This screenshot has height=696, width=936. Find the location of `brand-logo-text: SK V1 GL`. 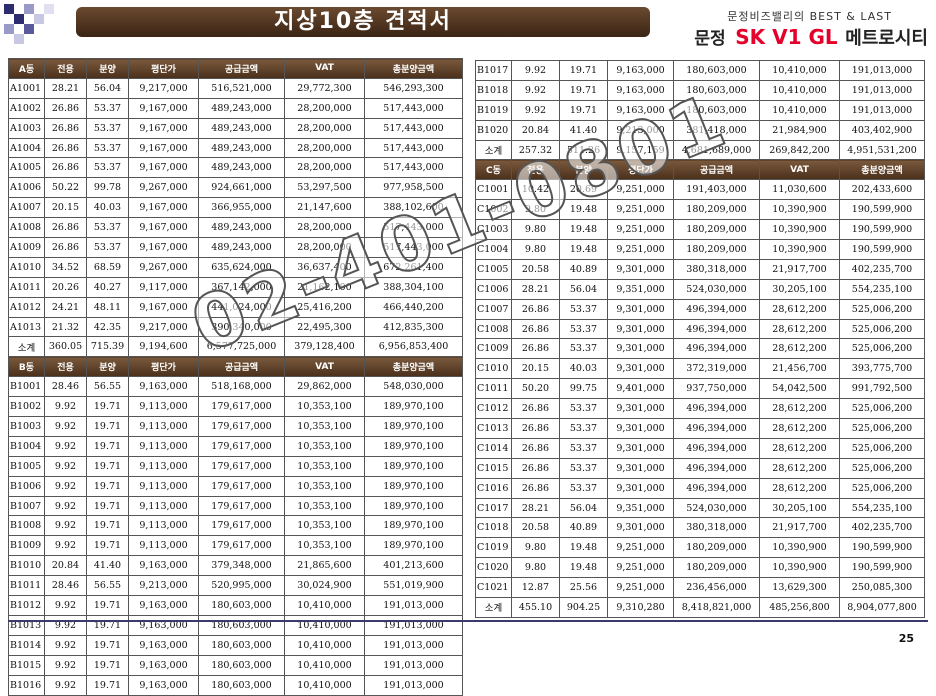

brand-logo-text: SK V1 GL is located at coordinates (786, 37).